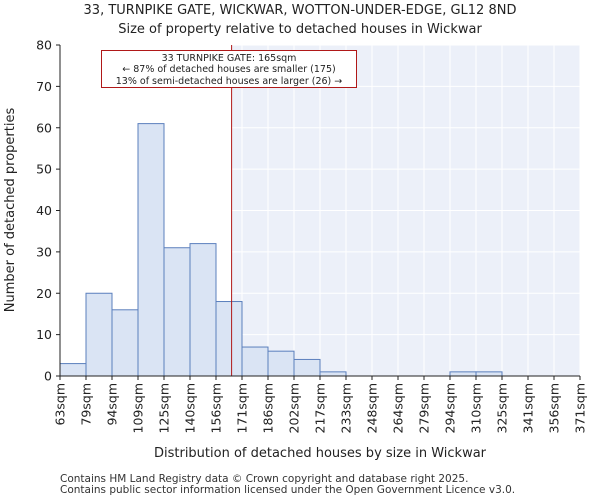 This screenshot has width=600, height=500. What do you see at coordinates (44, 169) in the screenshot?
I see `y-tick-label-5: 50` at bounding box center [44, 169].